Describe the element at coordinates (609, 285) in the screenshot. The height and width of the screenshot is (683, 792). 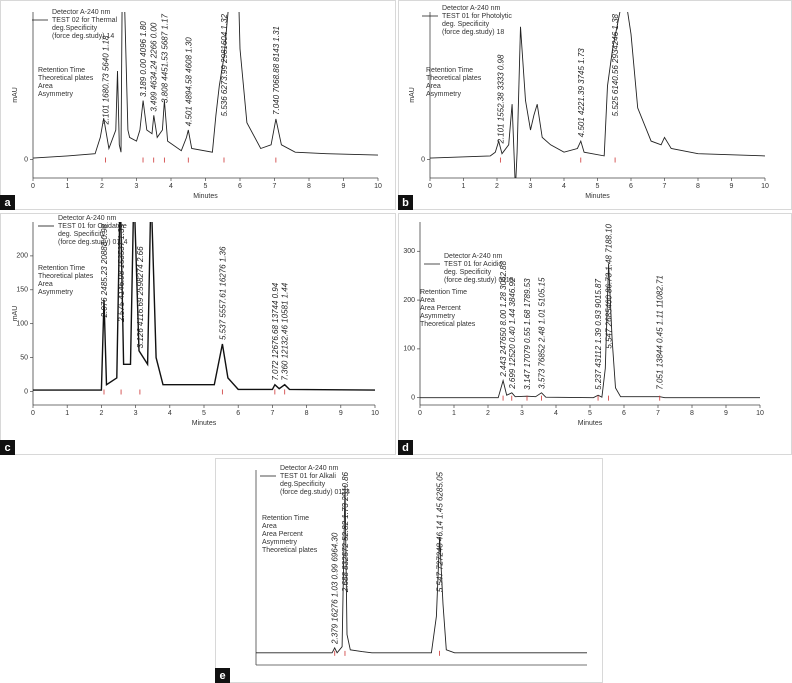
I see `peak-label: 5.547 2685460 86.73 1.48 7188.10` at that location.